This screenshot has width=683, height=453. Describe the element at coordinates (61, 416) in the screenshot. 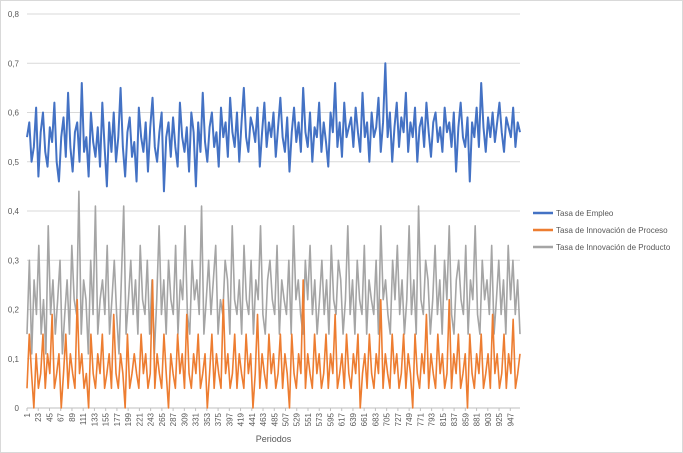

I see `x-tick-label: 67` at that location.